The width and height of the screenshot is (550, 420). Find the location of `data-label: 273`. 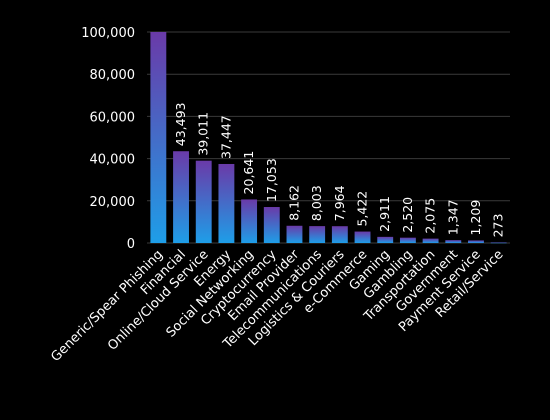

data-label: 273 is located at coordinates (498, 226).